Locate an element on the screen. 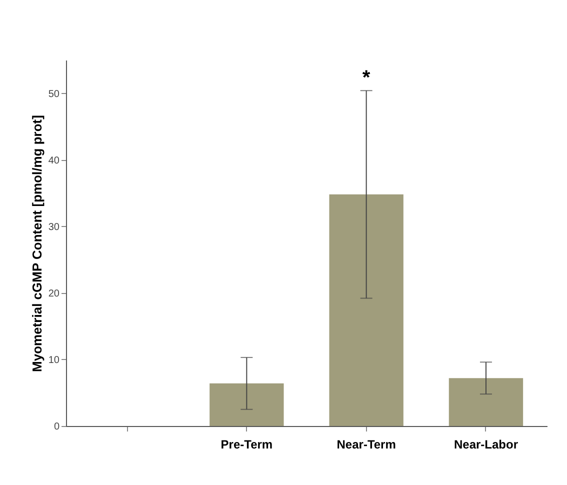  x-tick-label: Near-Labor is located at coordinates (486, 445).